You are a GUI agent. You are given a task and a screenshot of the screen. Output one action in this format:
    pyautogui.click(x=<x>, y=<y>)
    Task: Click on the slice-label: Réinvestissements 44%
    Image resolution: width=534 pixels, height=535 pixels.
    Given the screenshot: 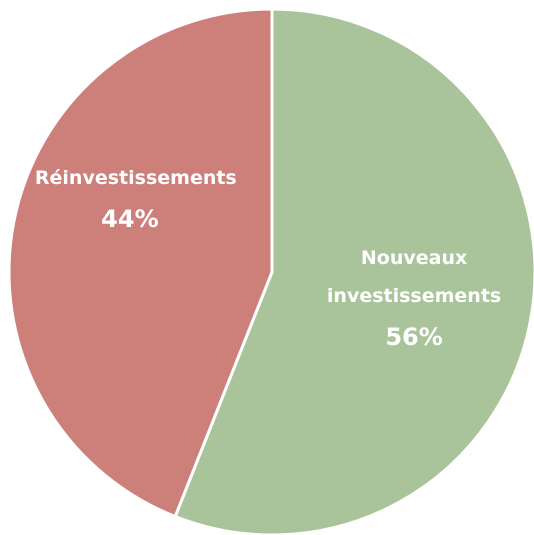 What is the action you would take?
    pyautogui.click(x=135, y=200)
    